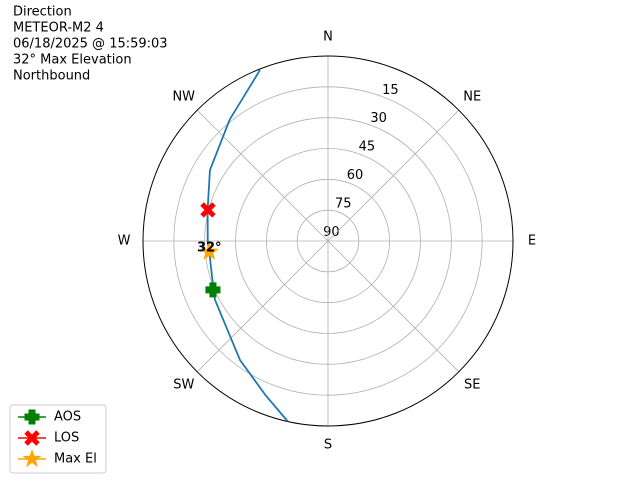 The image size is (640, 480). What do you see at coordinates (124, 241) in the screenshot?
I see `theta-tick-label: W` at bounding box center [124, 241].